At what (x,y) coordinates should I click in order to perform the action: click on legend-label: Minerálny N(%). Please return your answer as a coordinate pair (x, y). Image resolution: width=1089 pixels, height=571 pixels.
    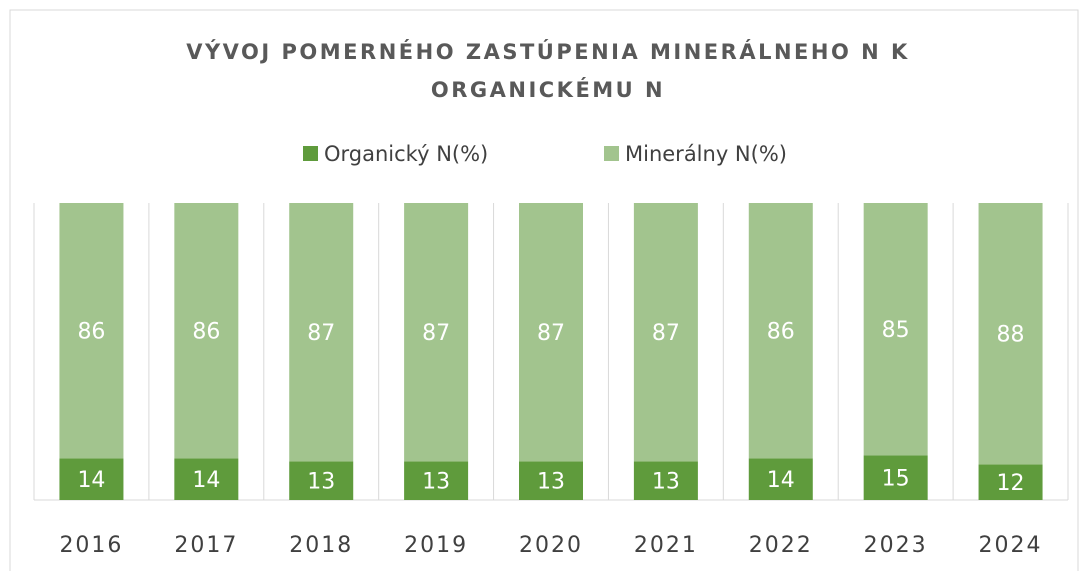
    Looking at the image, I should click on (706, 154).